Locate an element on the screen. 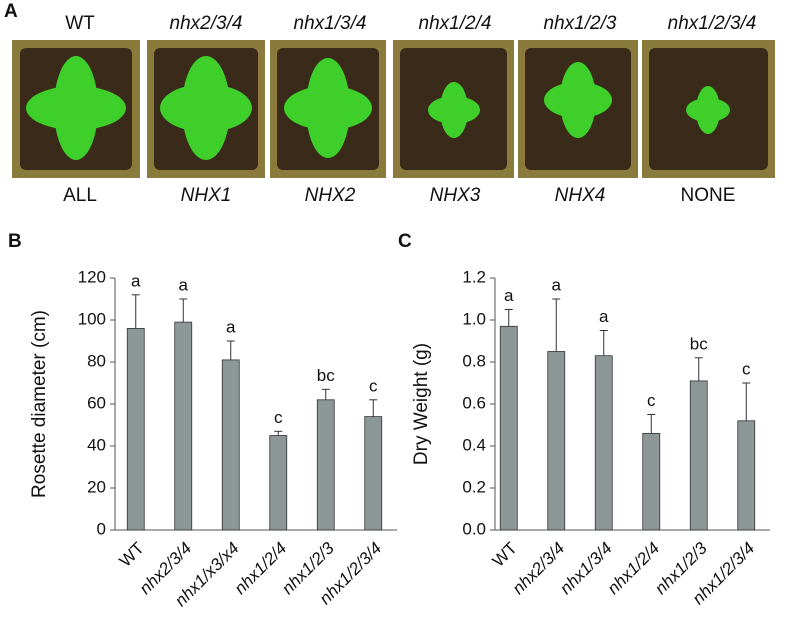 The image size is (787, 639). y-tick-label: 0.0 is located at coordinates (474, 528).